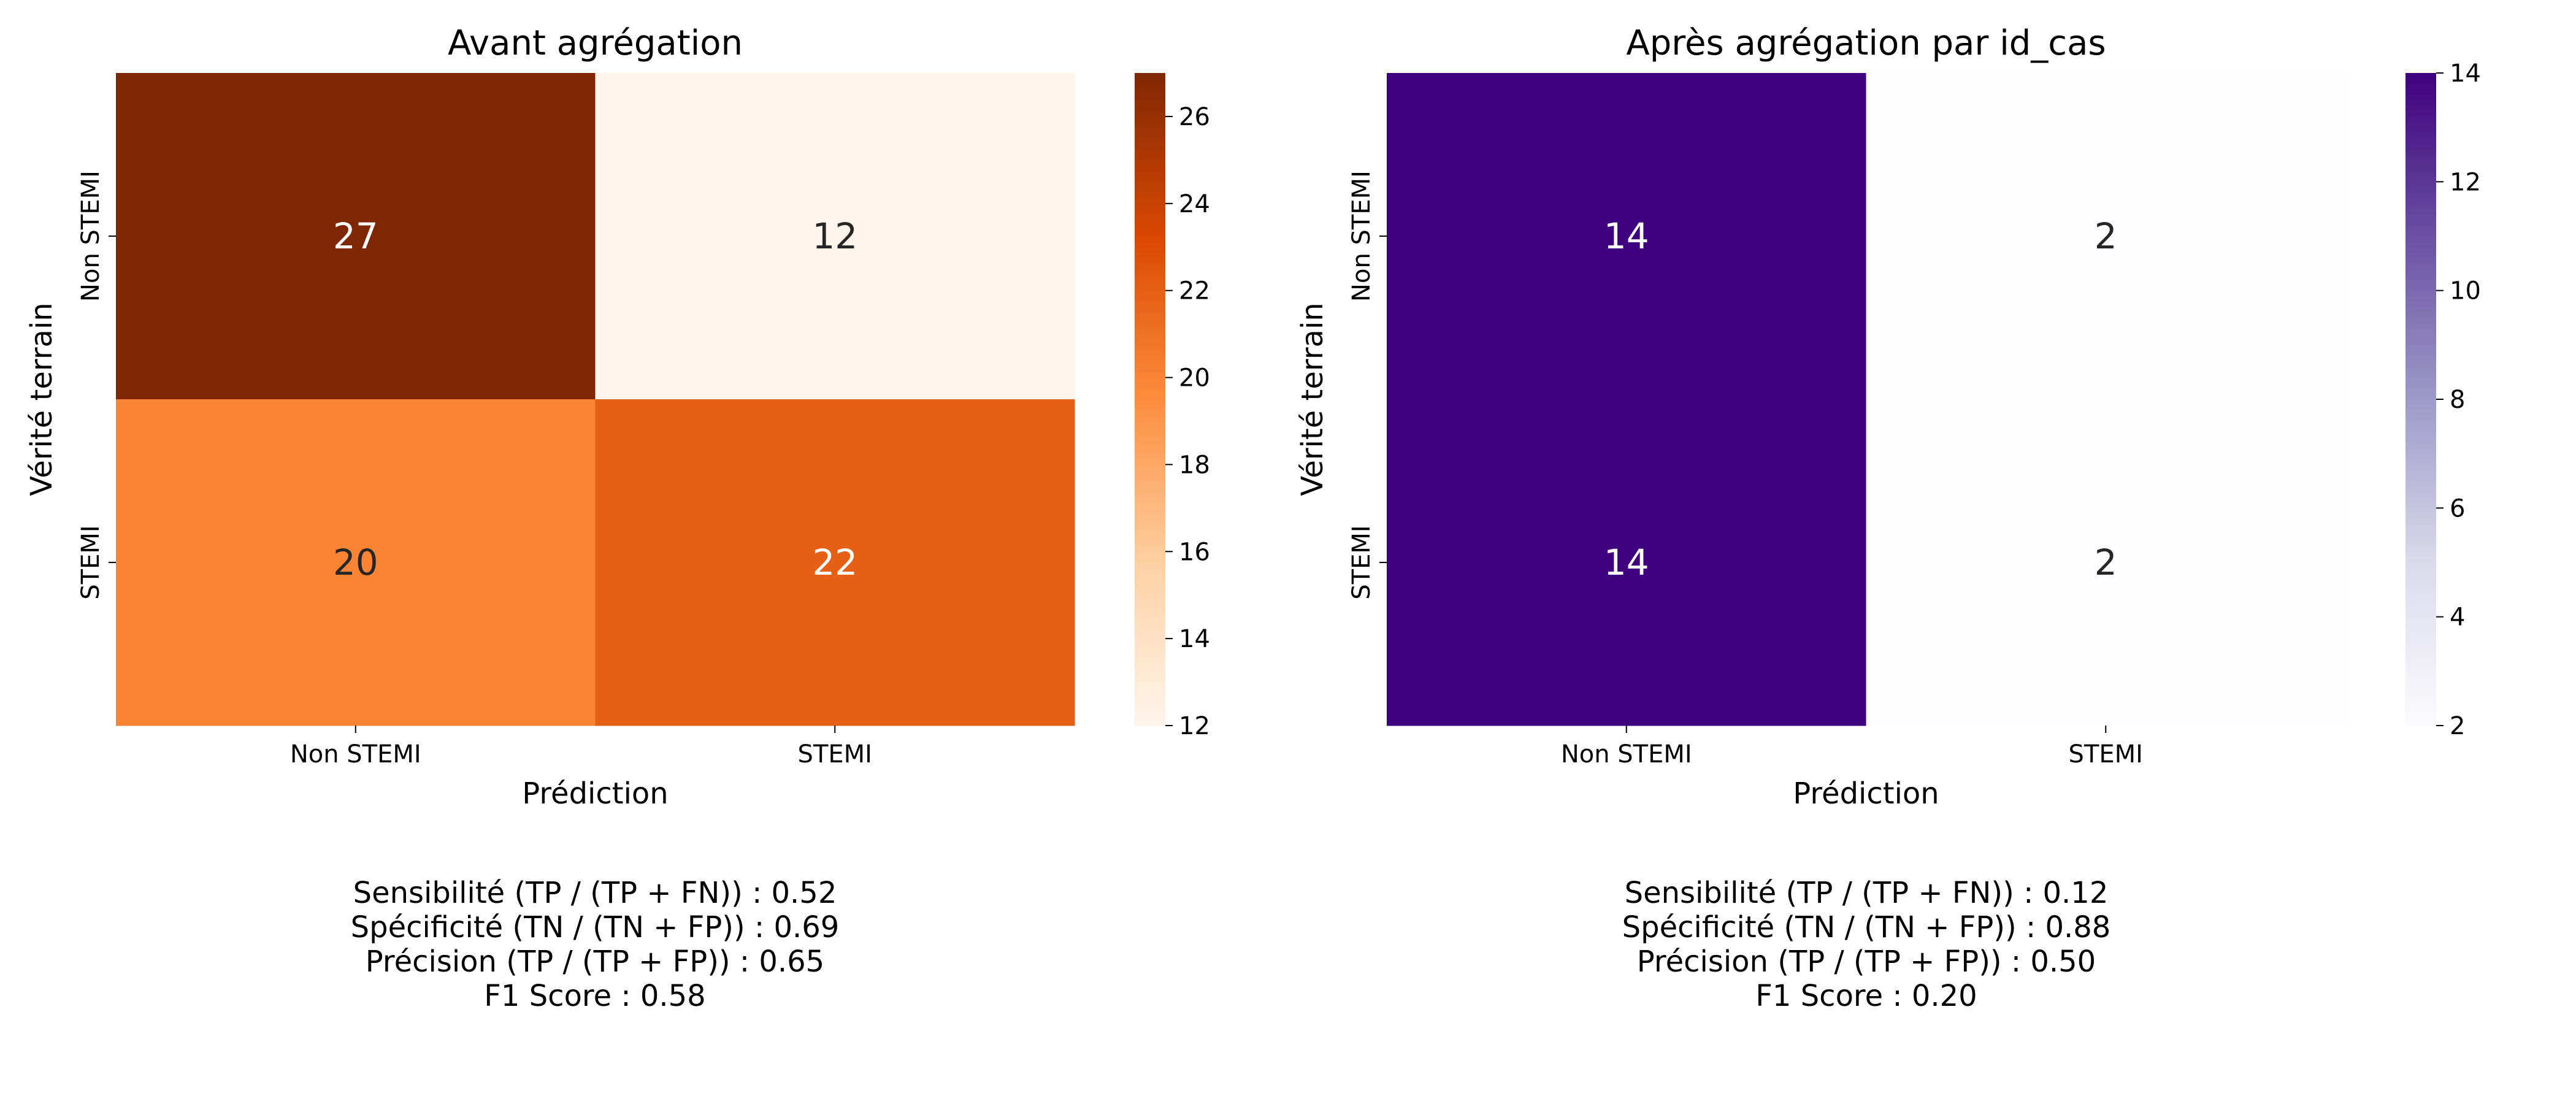  I want to click on cell-value-label: 14, so click(1626, 236).